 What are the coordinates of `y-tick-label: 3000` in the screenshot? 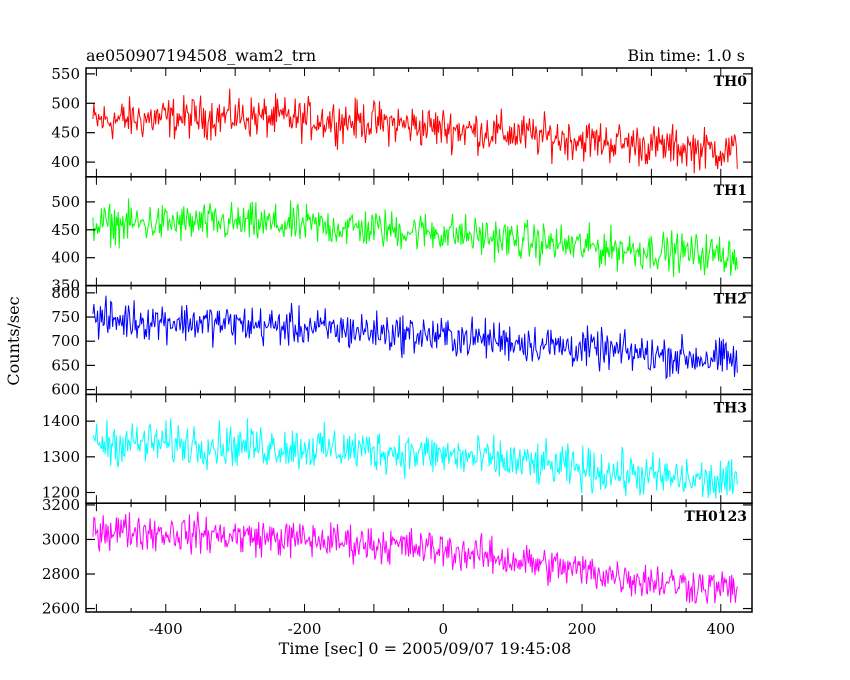 It's located at (61, 539).